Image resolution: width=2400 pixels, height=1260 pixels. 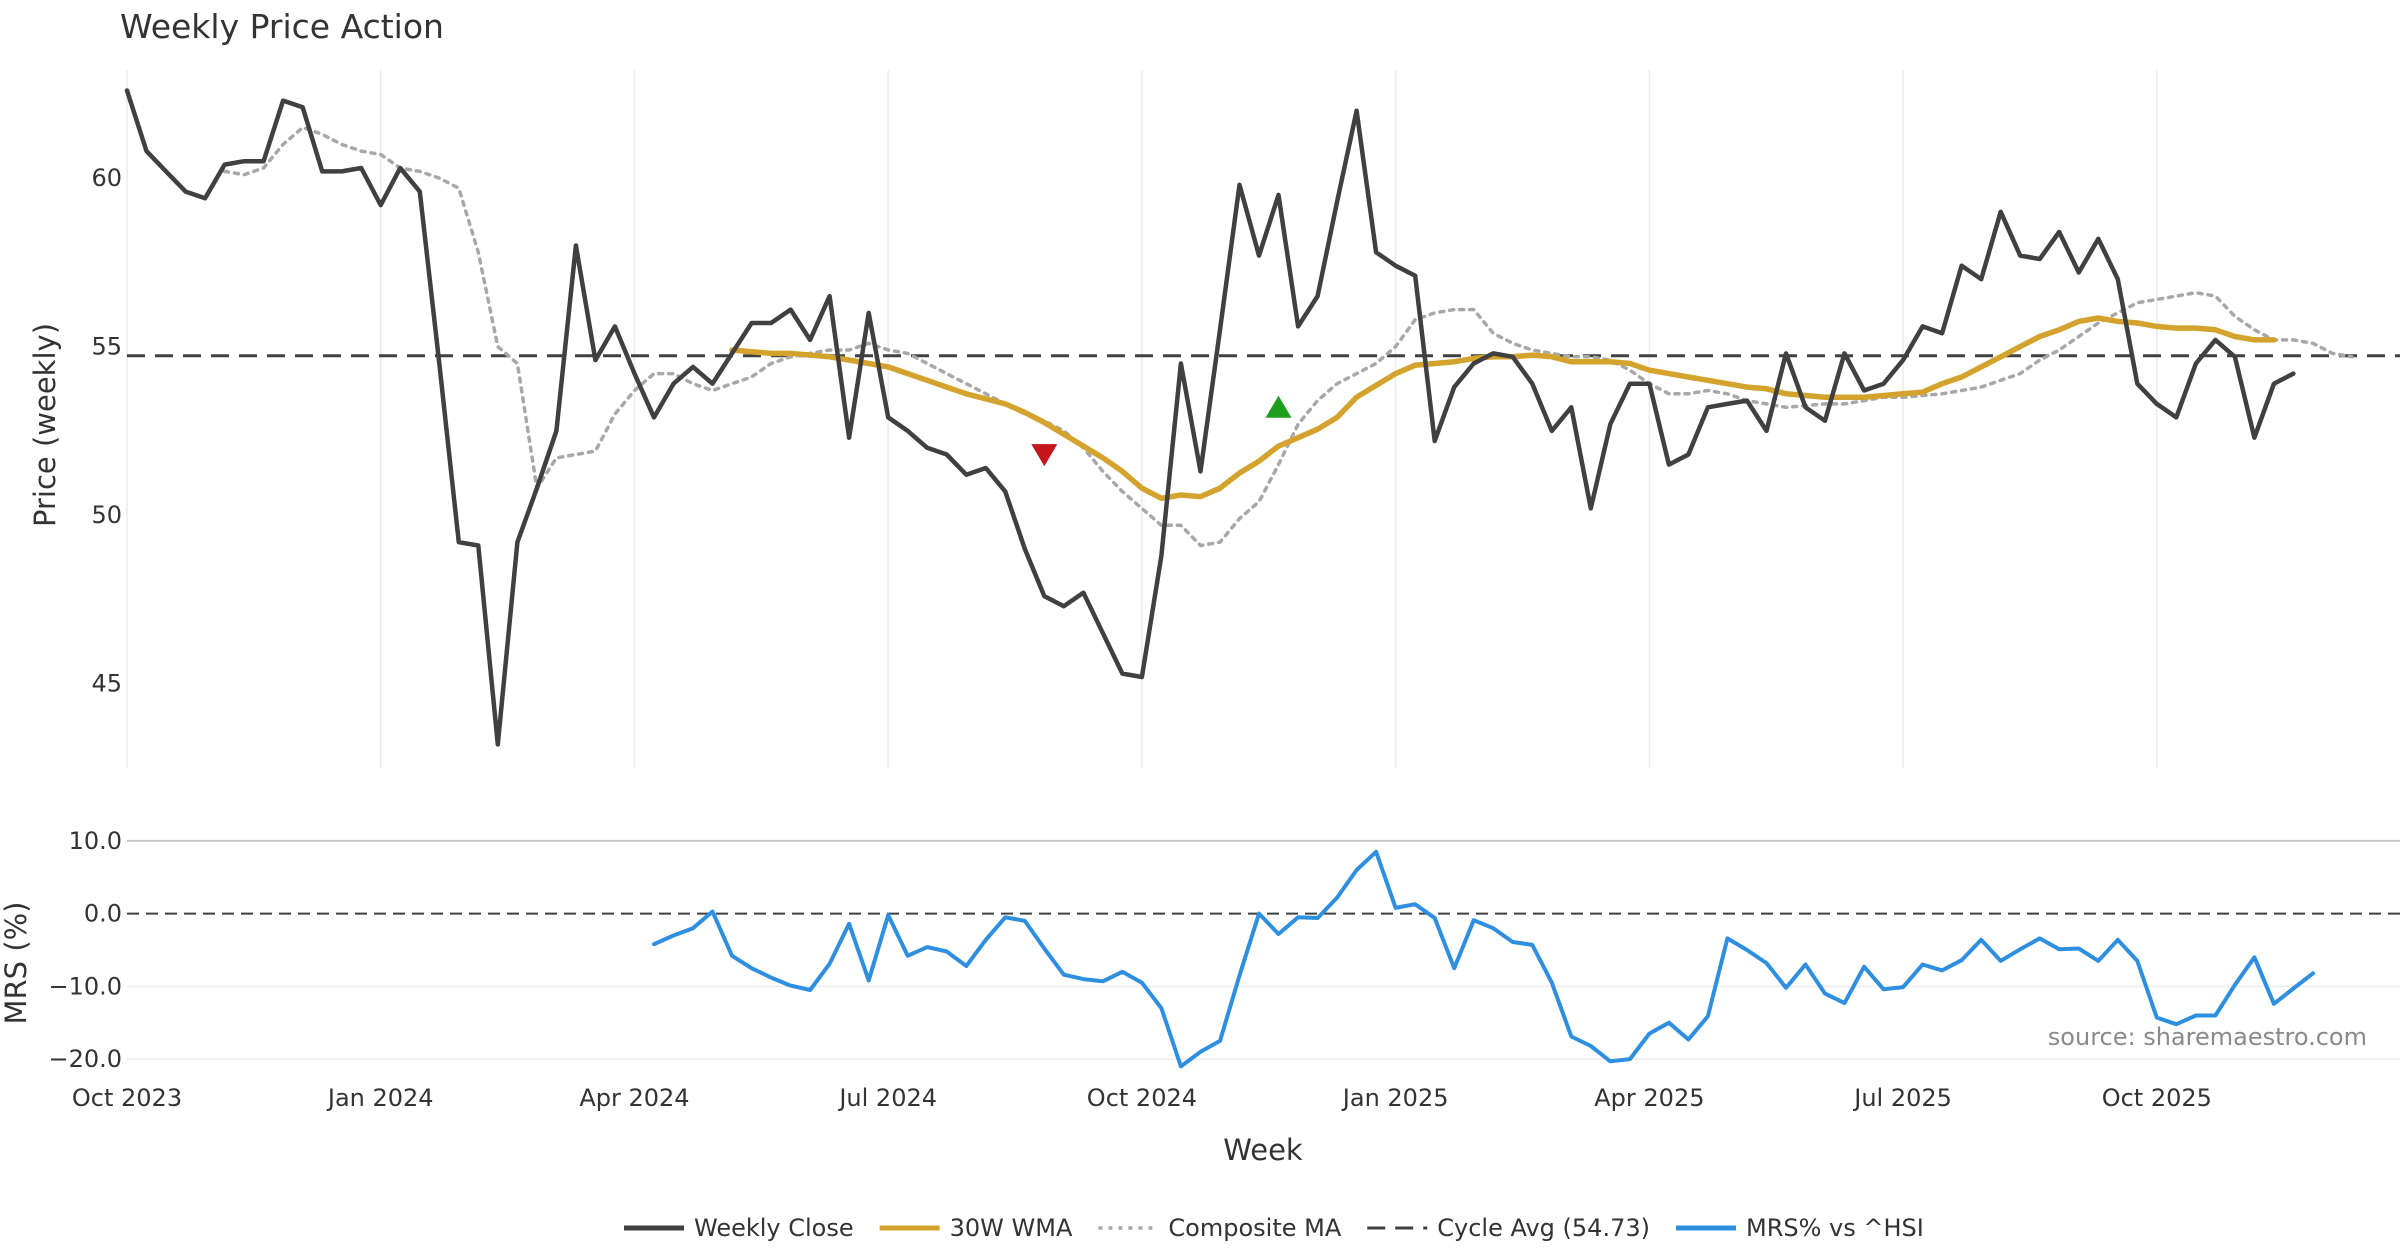 What do you see at coordinates (1902, 1098) in the screenshot?
I see `x-tick-jul-2025: Jul 2025` at bounding box center [1902, 1098].